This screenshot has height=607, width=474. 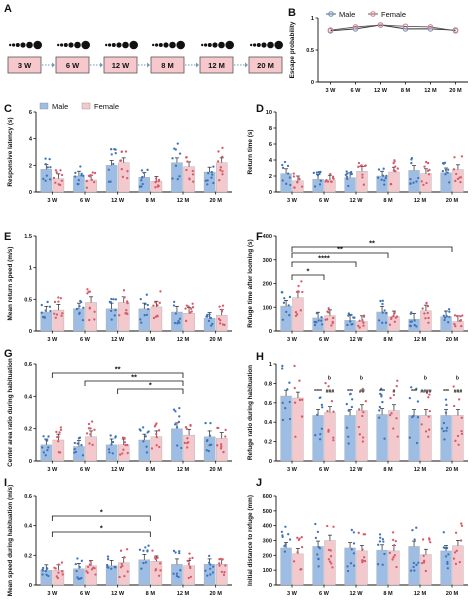 I want to click on y-tick-label: 2, so click(x=270, y=177).